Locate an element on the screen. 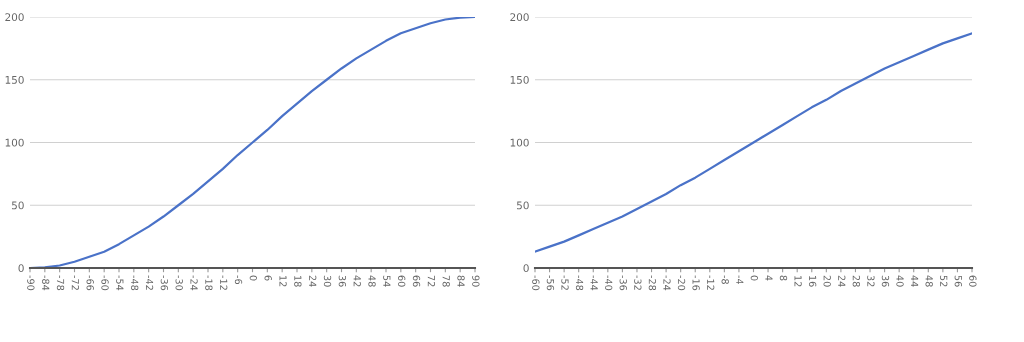  x-tick-label: -4 is located at coordinates (740, 280).